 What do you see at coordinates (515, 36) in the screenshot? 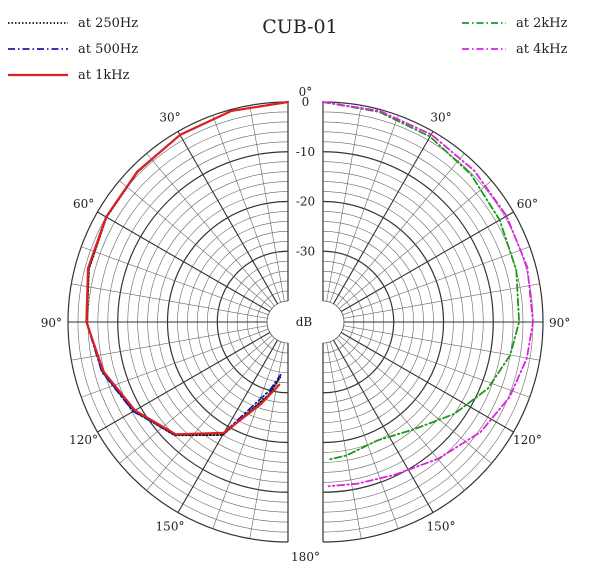
I see `legend-right: at 2kHz at 4kHz` at bounding box center [515, 36].